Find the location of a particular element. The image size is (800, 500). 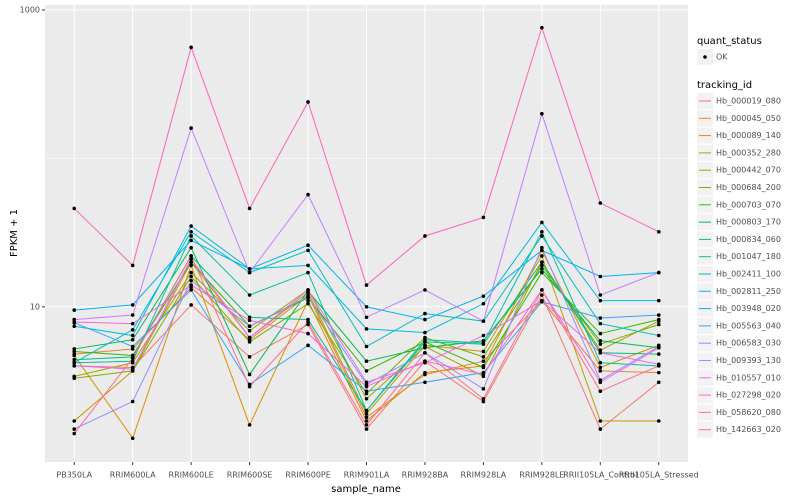

x-tick-label: RRII105LA_Control is located at coordinates (600, 475).